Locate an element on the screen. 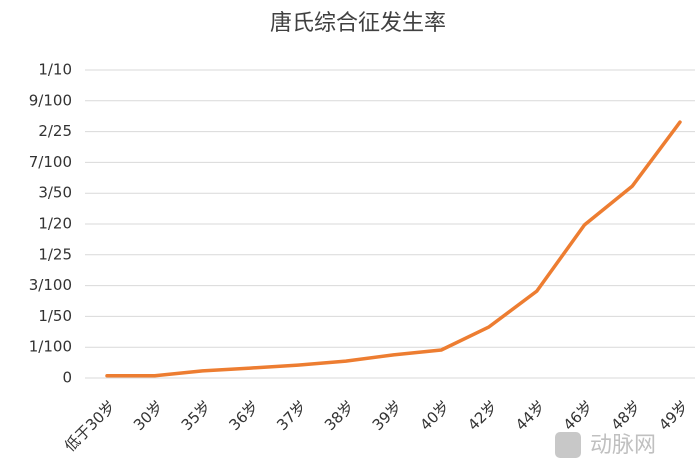 This screenshot has width=700, height=472. y-tick-label: 2/25 is located at coordinates (55, 131).